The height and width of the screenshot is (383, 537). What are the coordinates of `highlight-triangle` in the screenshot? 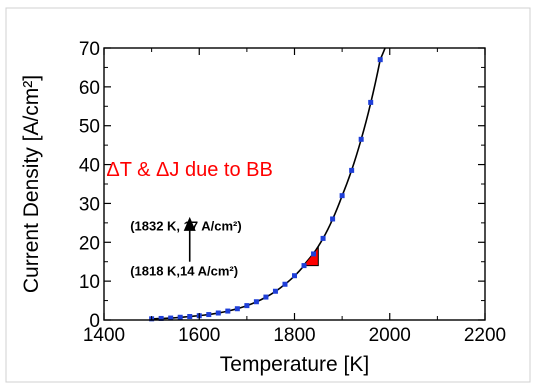 It's located at (310, 256).